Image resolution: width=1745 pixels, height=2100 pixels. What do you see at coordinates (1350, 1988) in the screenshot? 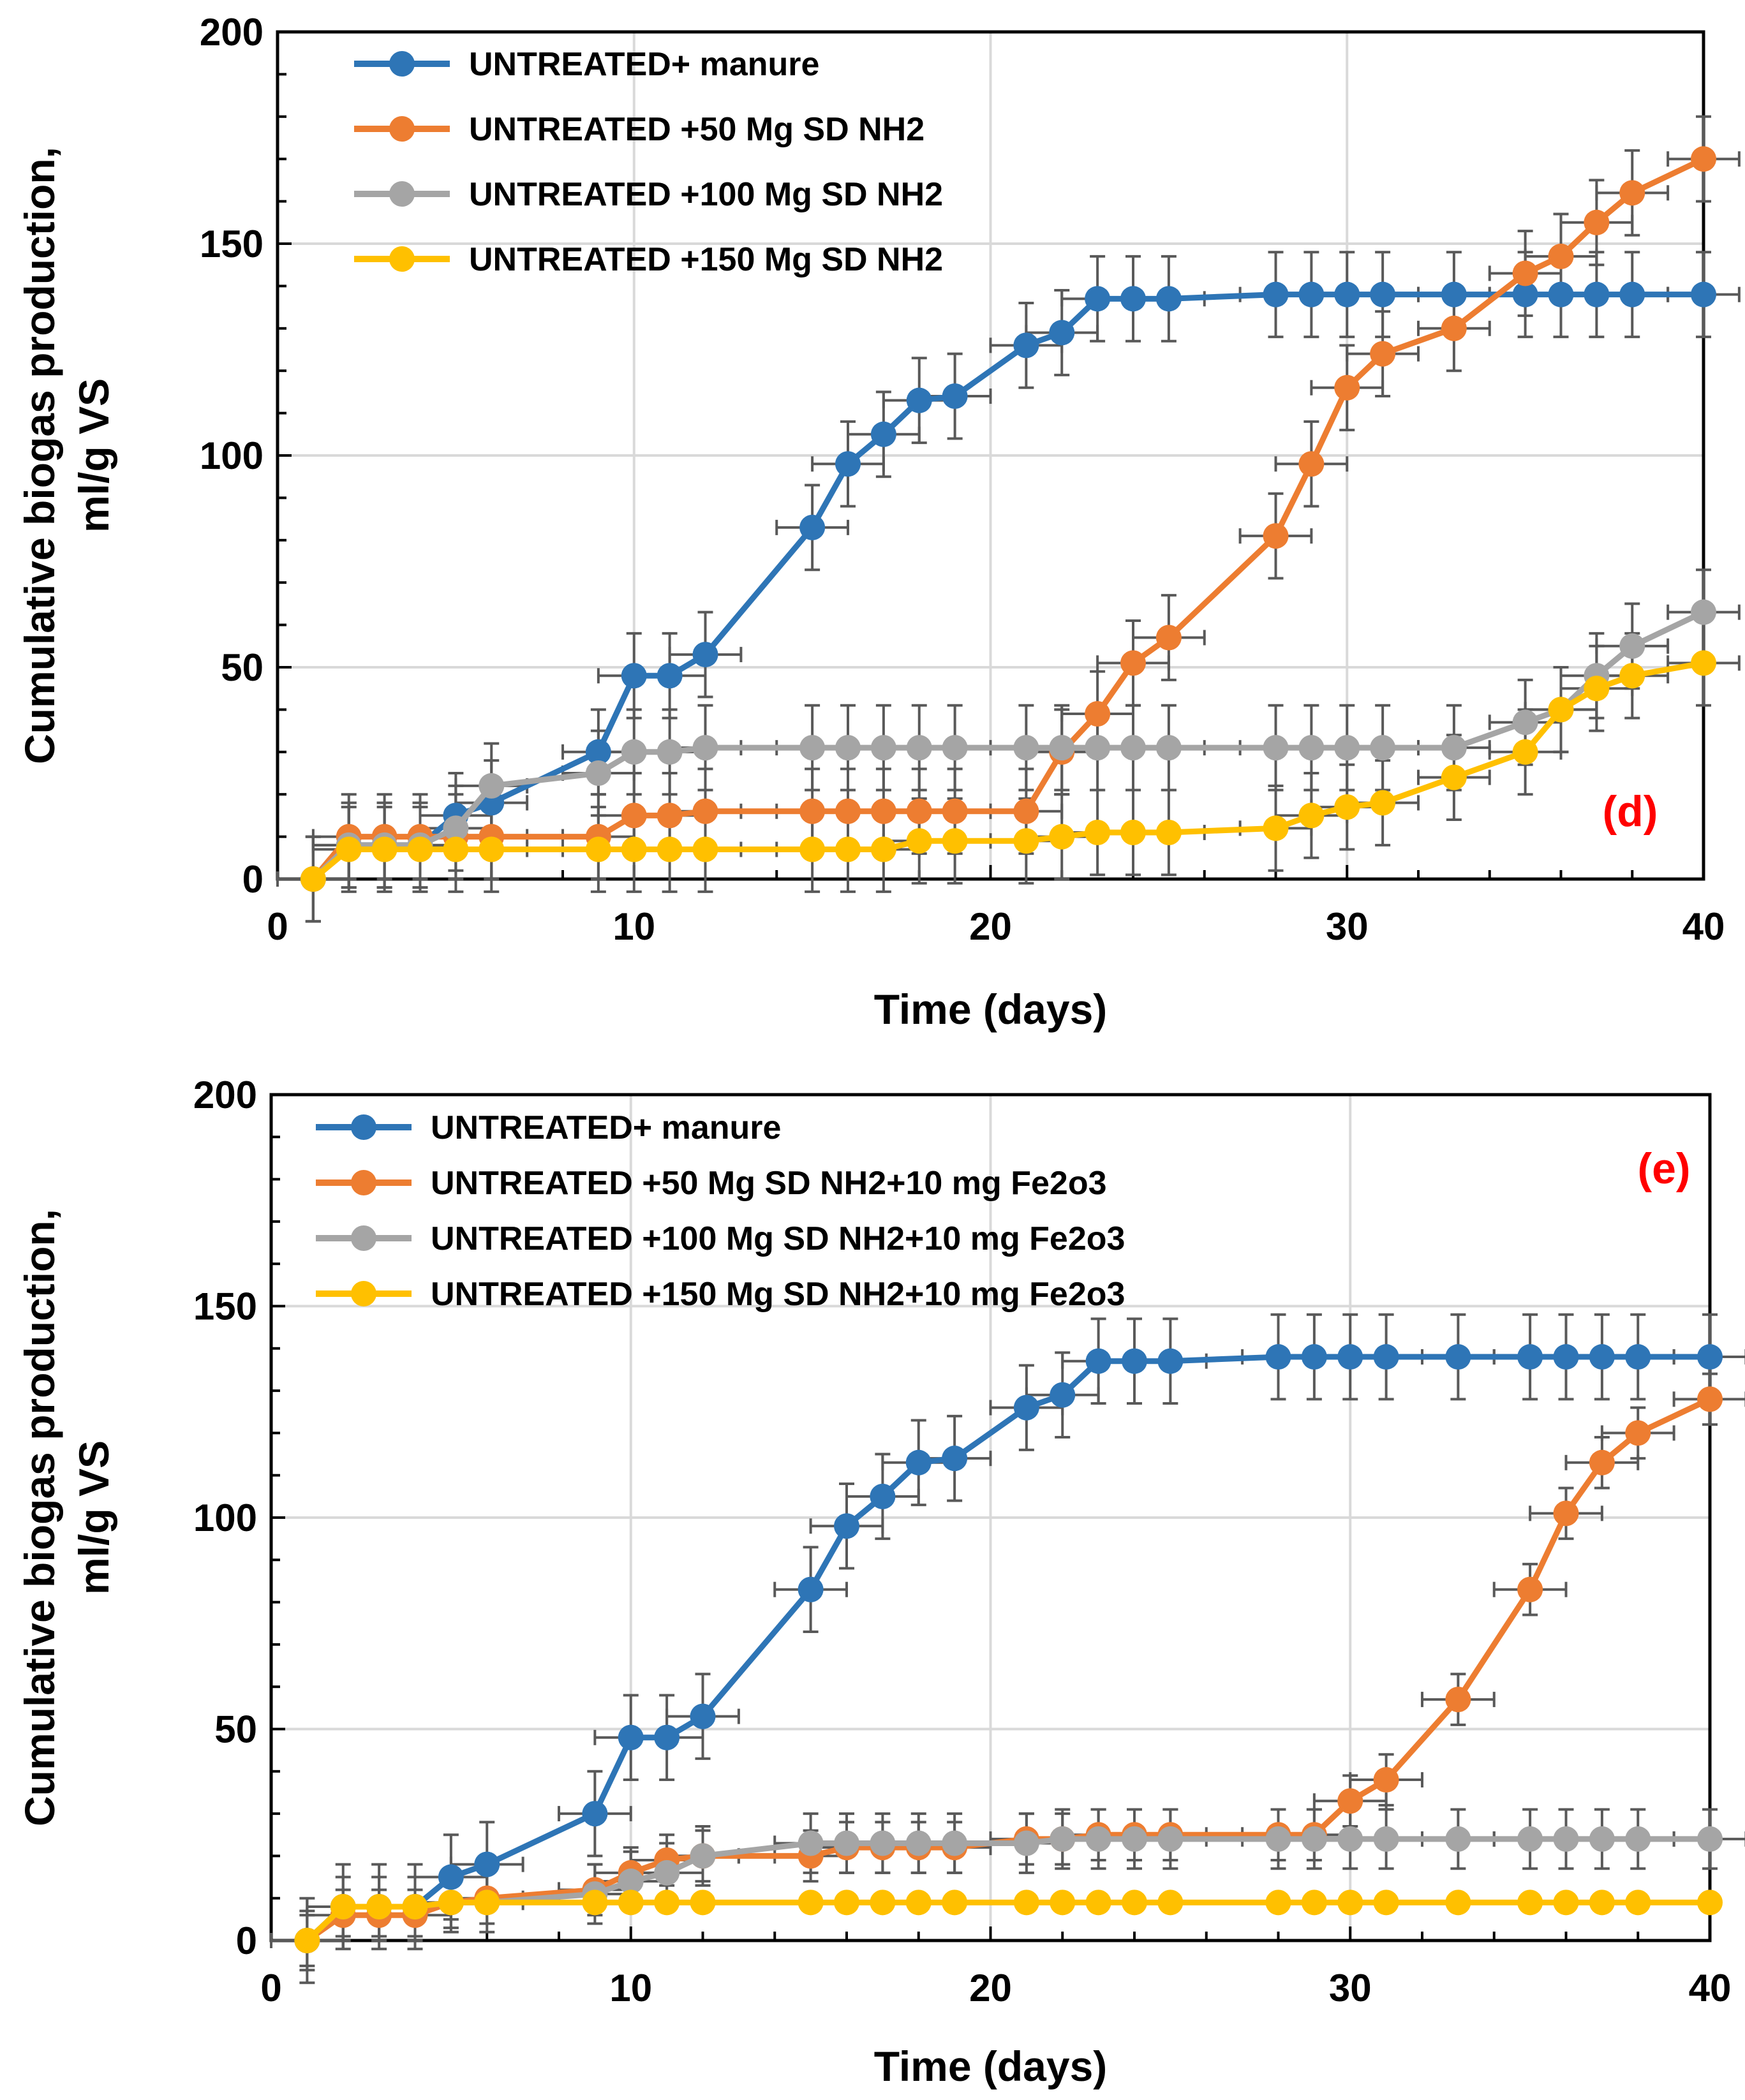
I see `x-tick-label: 30` at bounding box center [1350, 1988].